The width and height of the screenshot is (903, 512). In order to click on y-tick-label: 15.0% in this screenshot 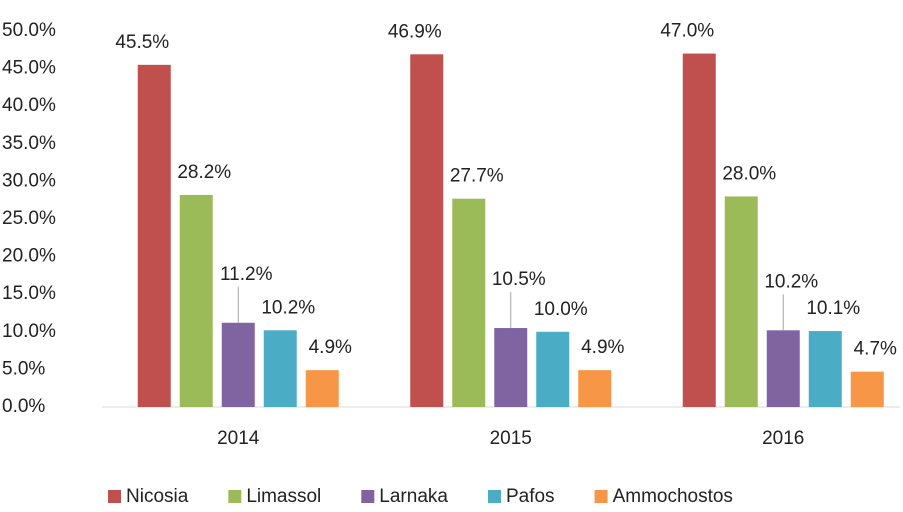, I will do `click(29, 293)`.